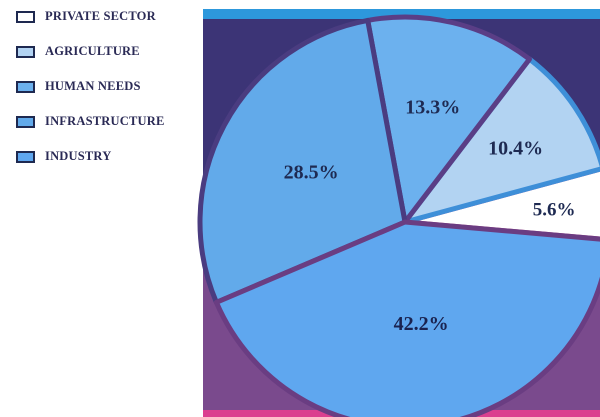  I want to click on legend-swatch-infrastructure, so click(25, 121).